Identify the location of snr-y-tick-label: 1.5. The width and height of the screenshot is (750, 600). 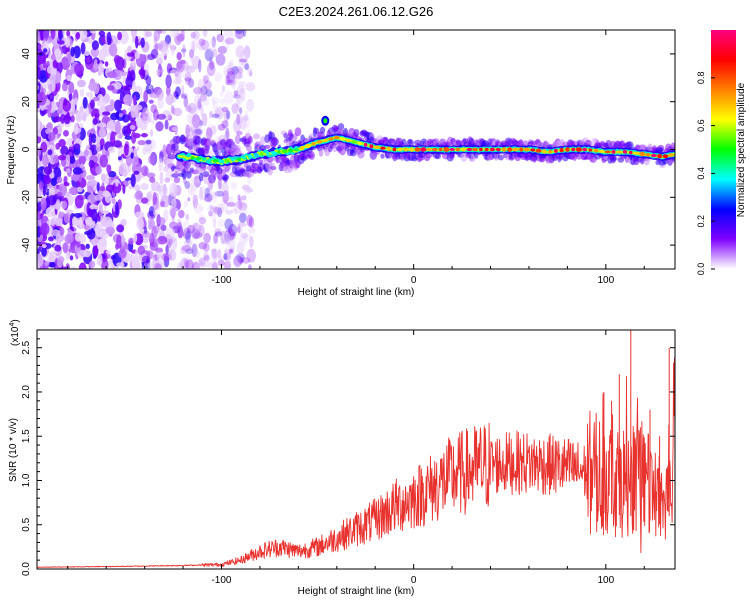
(26, 436).